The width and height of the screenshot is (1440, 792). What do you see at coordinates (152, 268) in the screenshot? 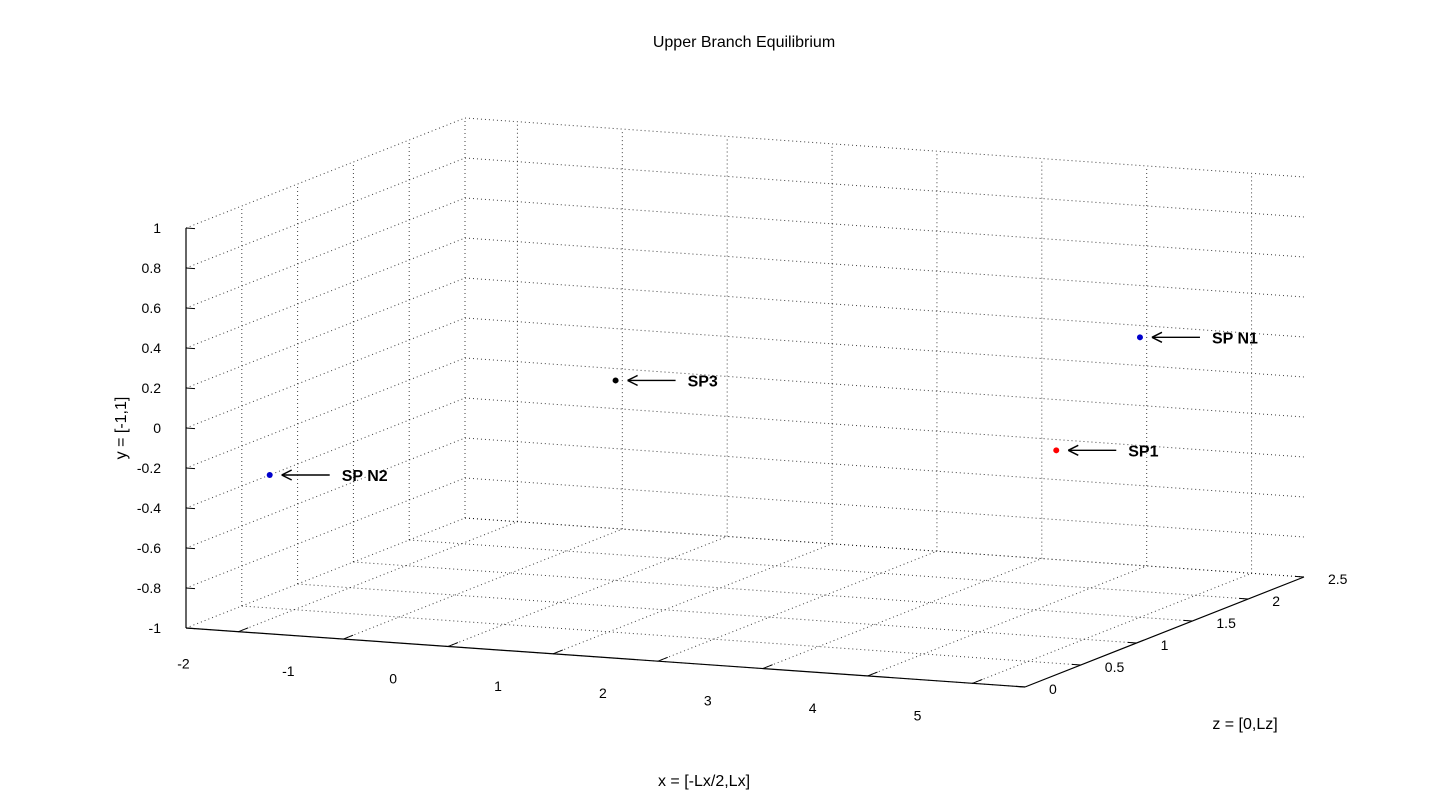
I see `y-tick-label: 0.8` at bounding box center [152, 268].